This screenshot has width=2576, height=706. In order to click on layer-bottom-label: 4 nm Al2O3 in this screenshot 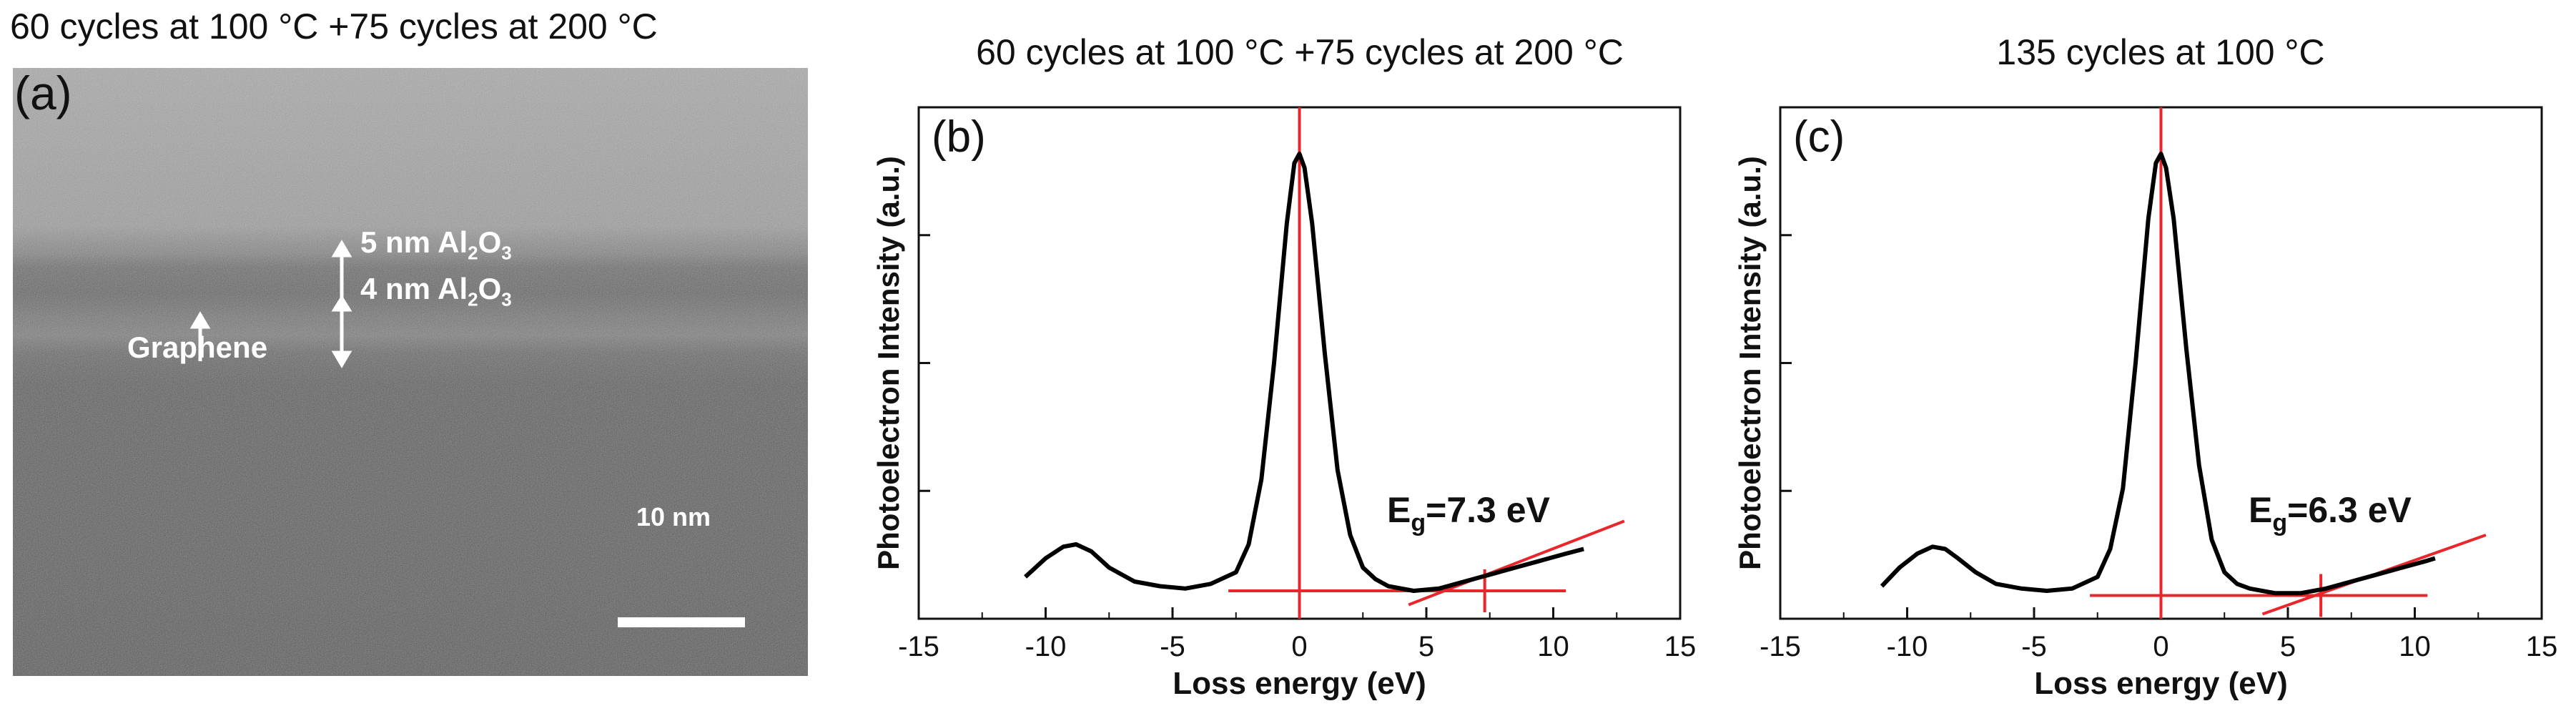, I will do `click(436, 291)`.